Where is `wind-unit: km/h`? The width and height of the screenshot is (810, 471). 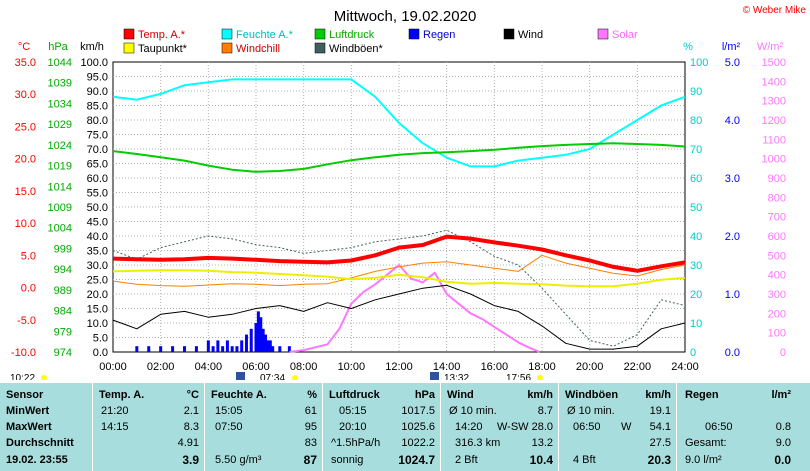 wind-unit: km/h is located at coordinates (540, 395).